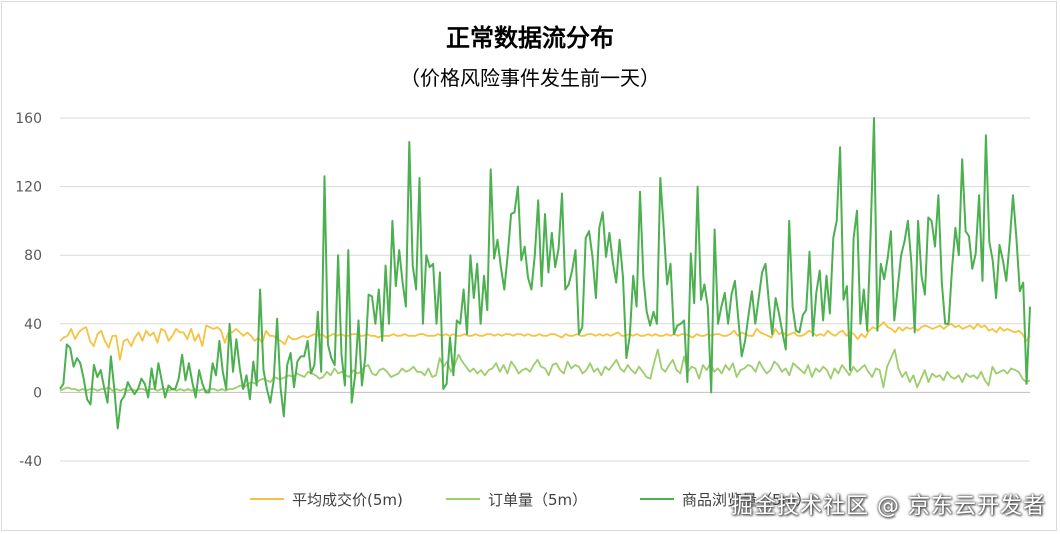 This screenshot has height=534, width=1060. I want to click on legend: 平均成交价(5m) 订单量（5m） 商品浏览量（5m）, so click(530, 500).